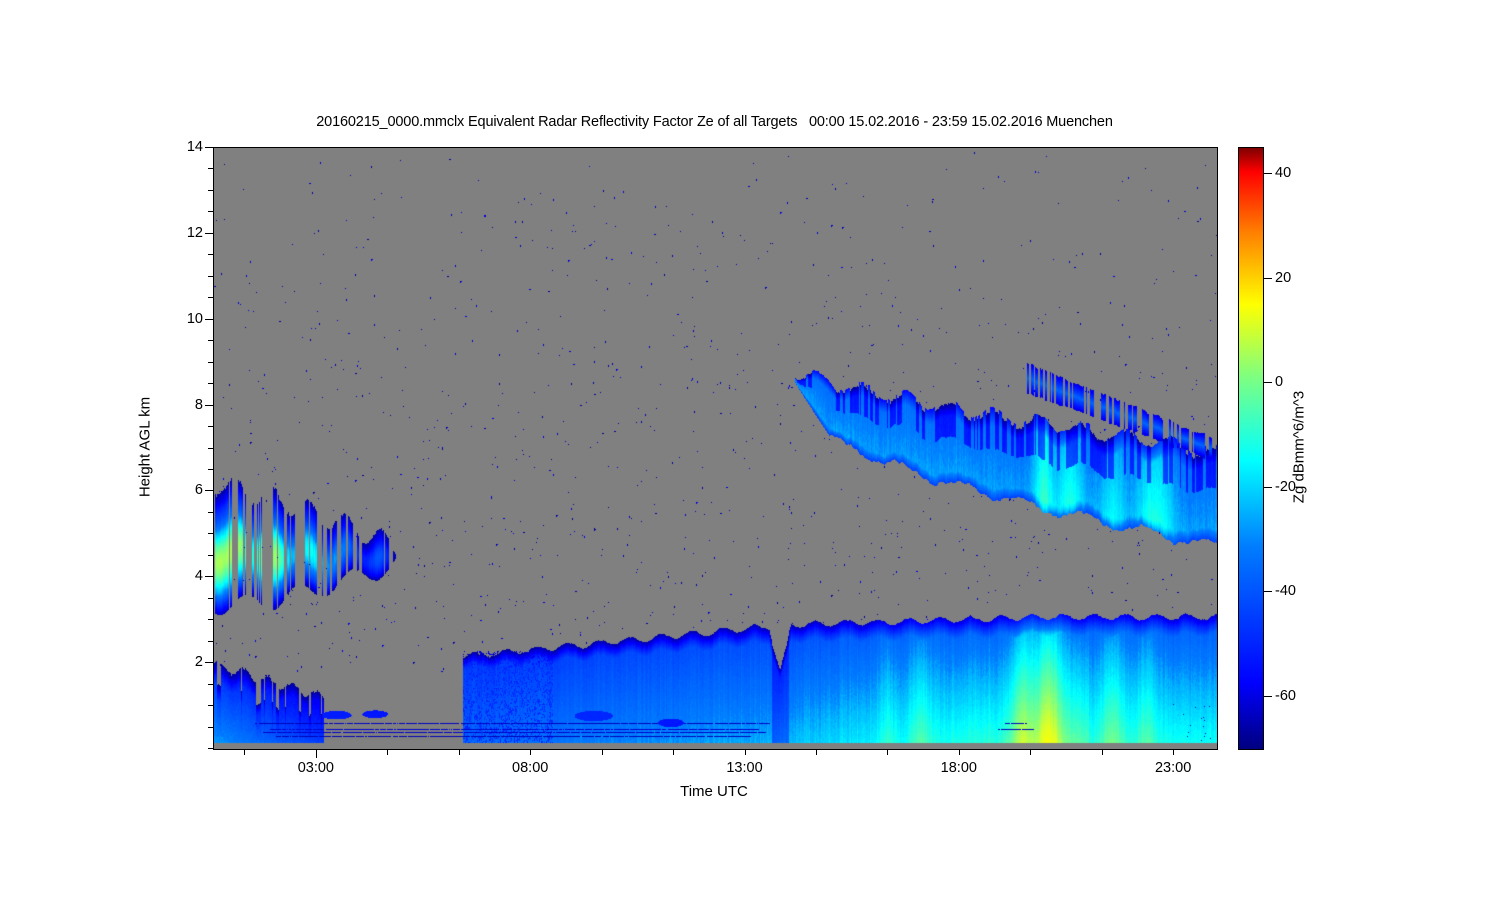 The height and width of the screenshot is (900, 1500). I want to click on y-tick-label: 8, so click(198, 404).